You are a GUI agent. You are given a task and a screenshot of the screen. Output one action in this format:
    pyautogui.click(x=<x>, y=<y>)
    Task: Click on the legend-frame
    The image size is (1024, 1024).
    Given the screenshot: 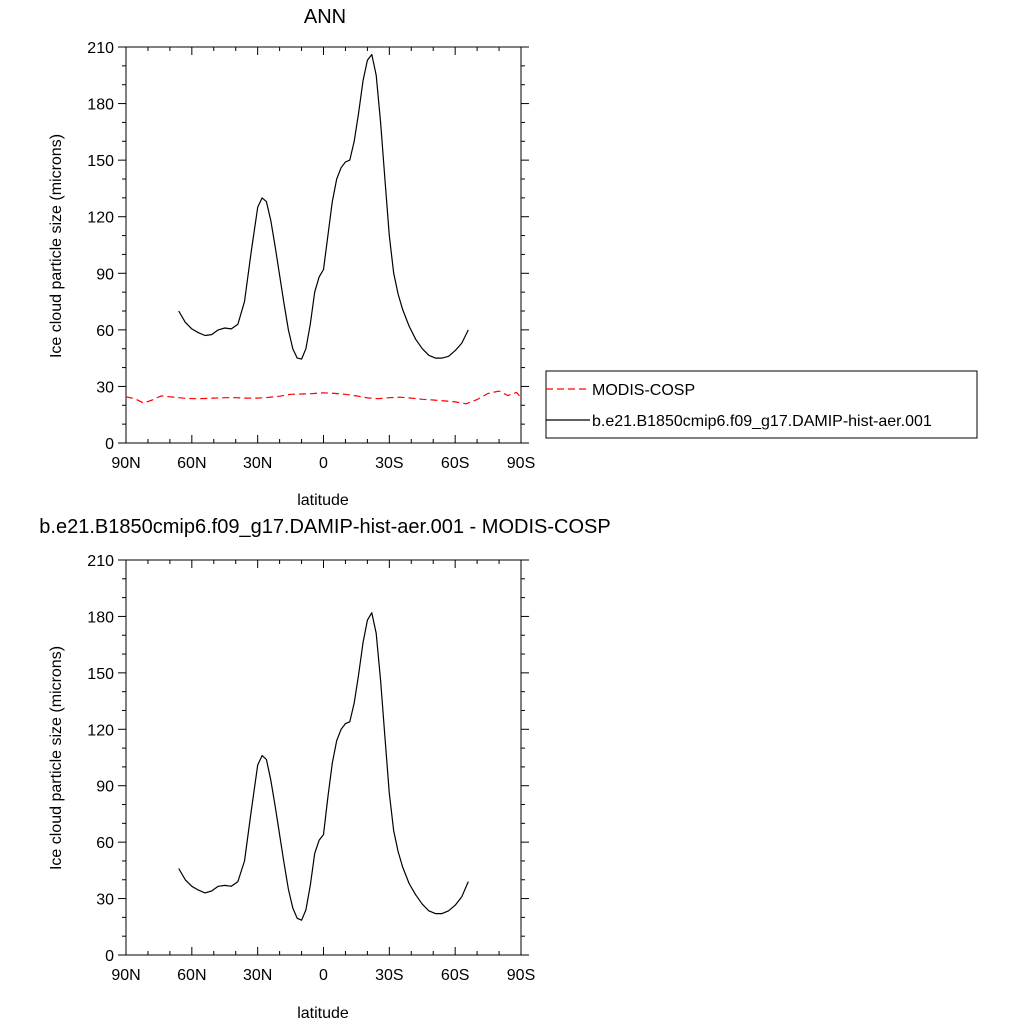 What is the action you would take?
    pyautogui.click(x=761, y=404)
    